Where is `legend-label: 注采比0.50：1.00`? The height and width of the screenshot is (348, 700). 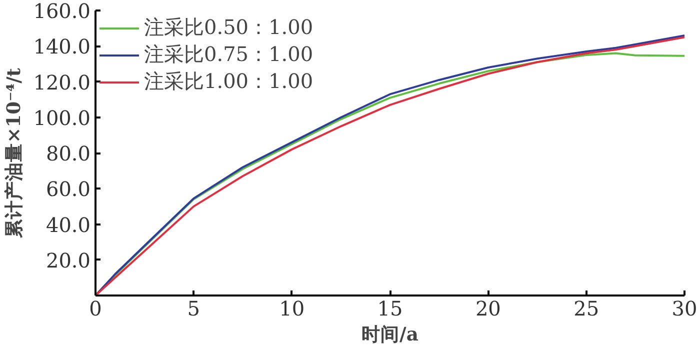 legend-label: 注采比0.50：1.00 is located at coordinates (229, 27).